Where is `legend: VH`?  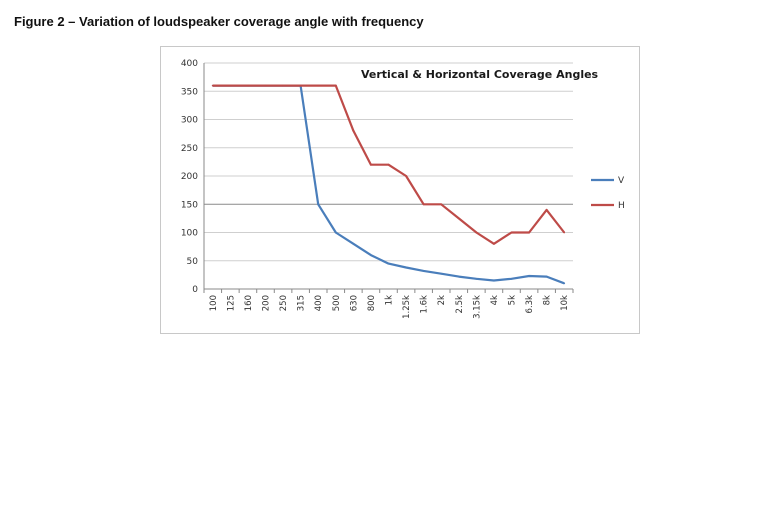
legend: VH is located at coordinates (608, 193).